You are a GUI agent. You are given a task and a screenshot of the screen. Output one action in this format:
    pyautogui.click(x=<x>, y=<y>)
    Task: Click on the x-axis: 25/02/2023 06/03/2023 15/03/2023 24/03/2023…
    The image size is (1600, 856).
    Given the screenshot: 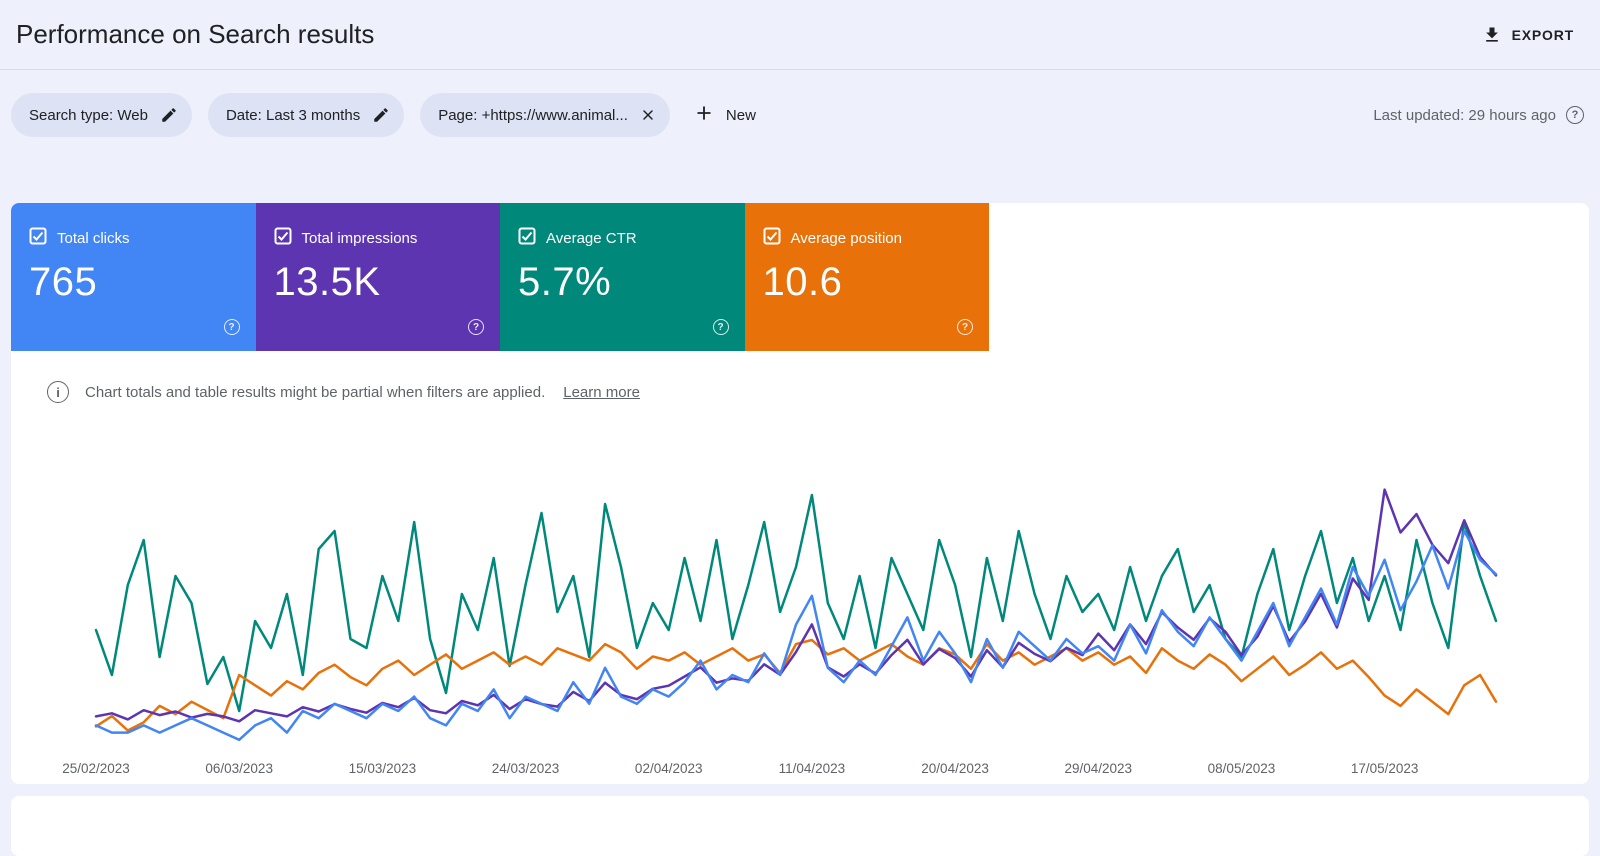 What is the action you would take?
    pyautogui.click(x=779, y=772)
    